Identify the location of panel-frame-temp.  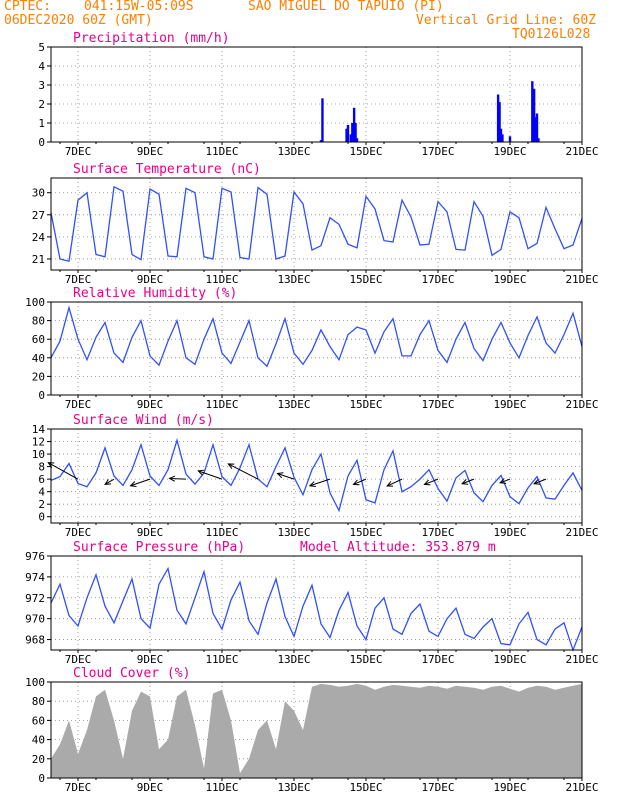
(316, 224).